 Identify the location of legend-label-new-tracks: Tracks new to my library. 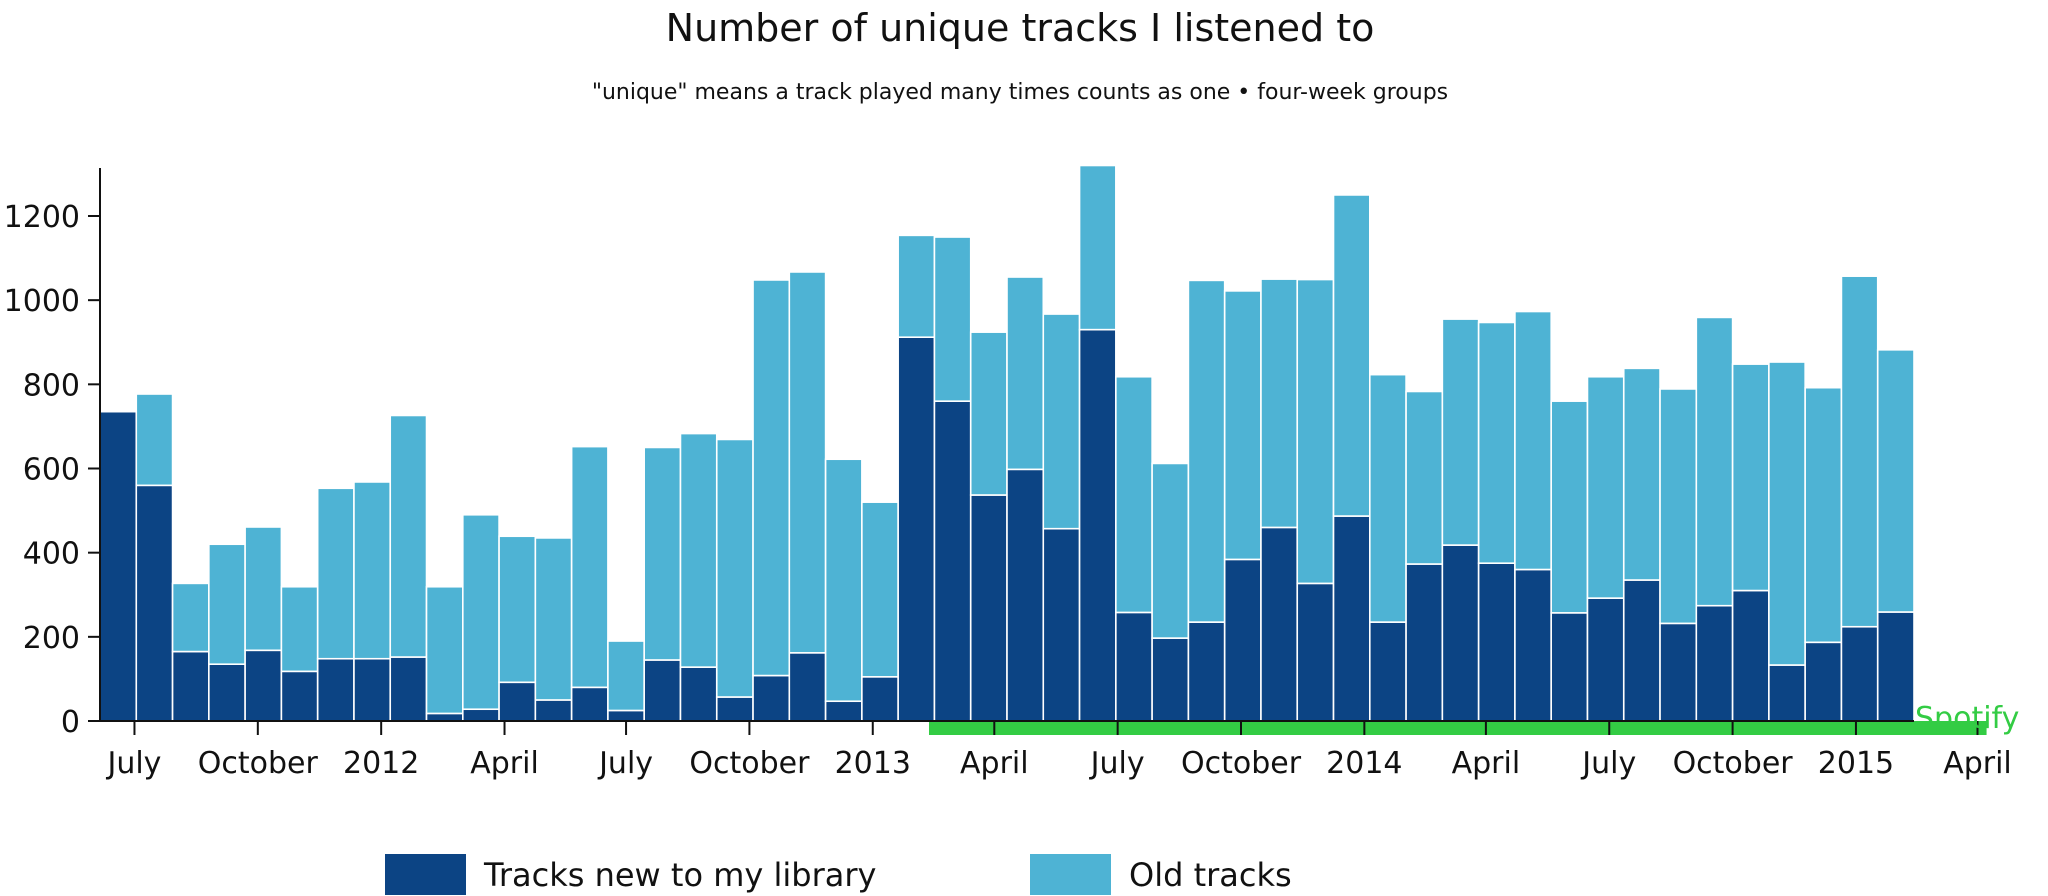
(679, 875).